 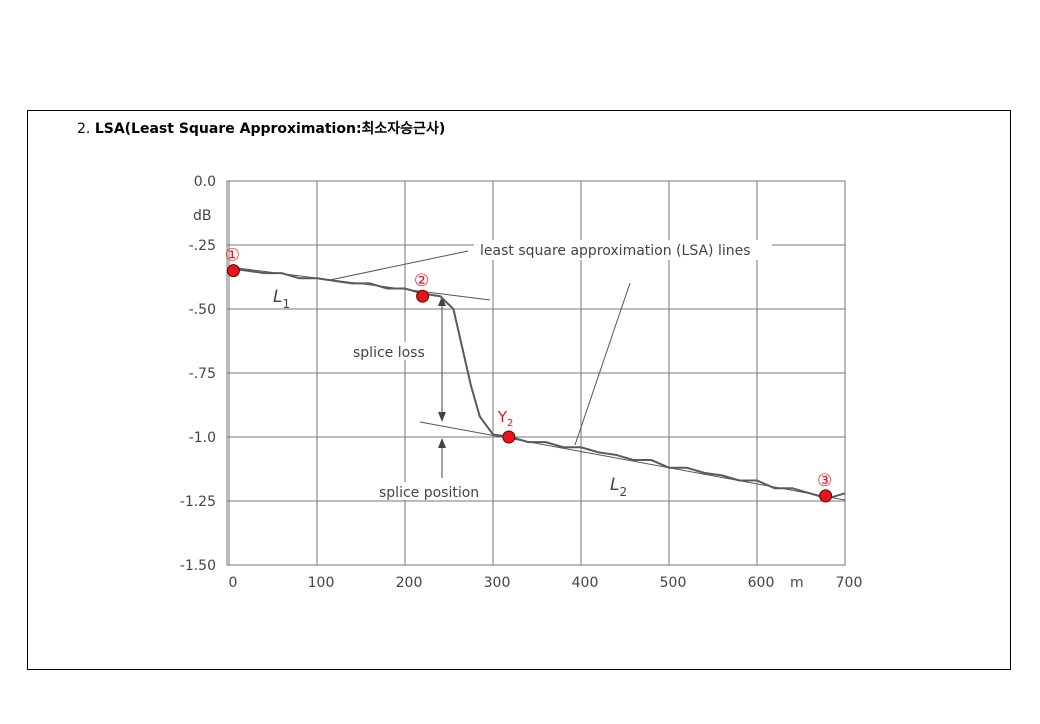 What do you see at coordinates (202, 246) in the screenshot?
I see `y-tick-label: -.25` at bounding box center [202, 246].